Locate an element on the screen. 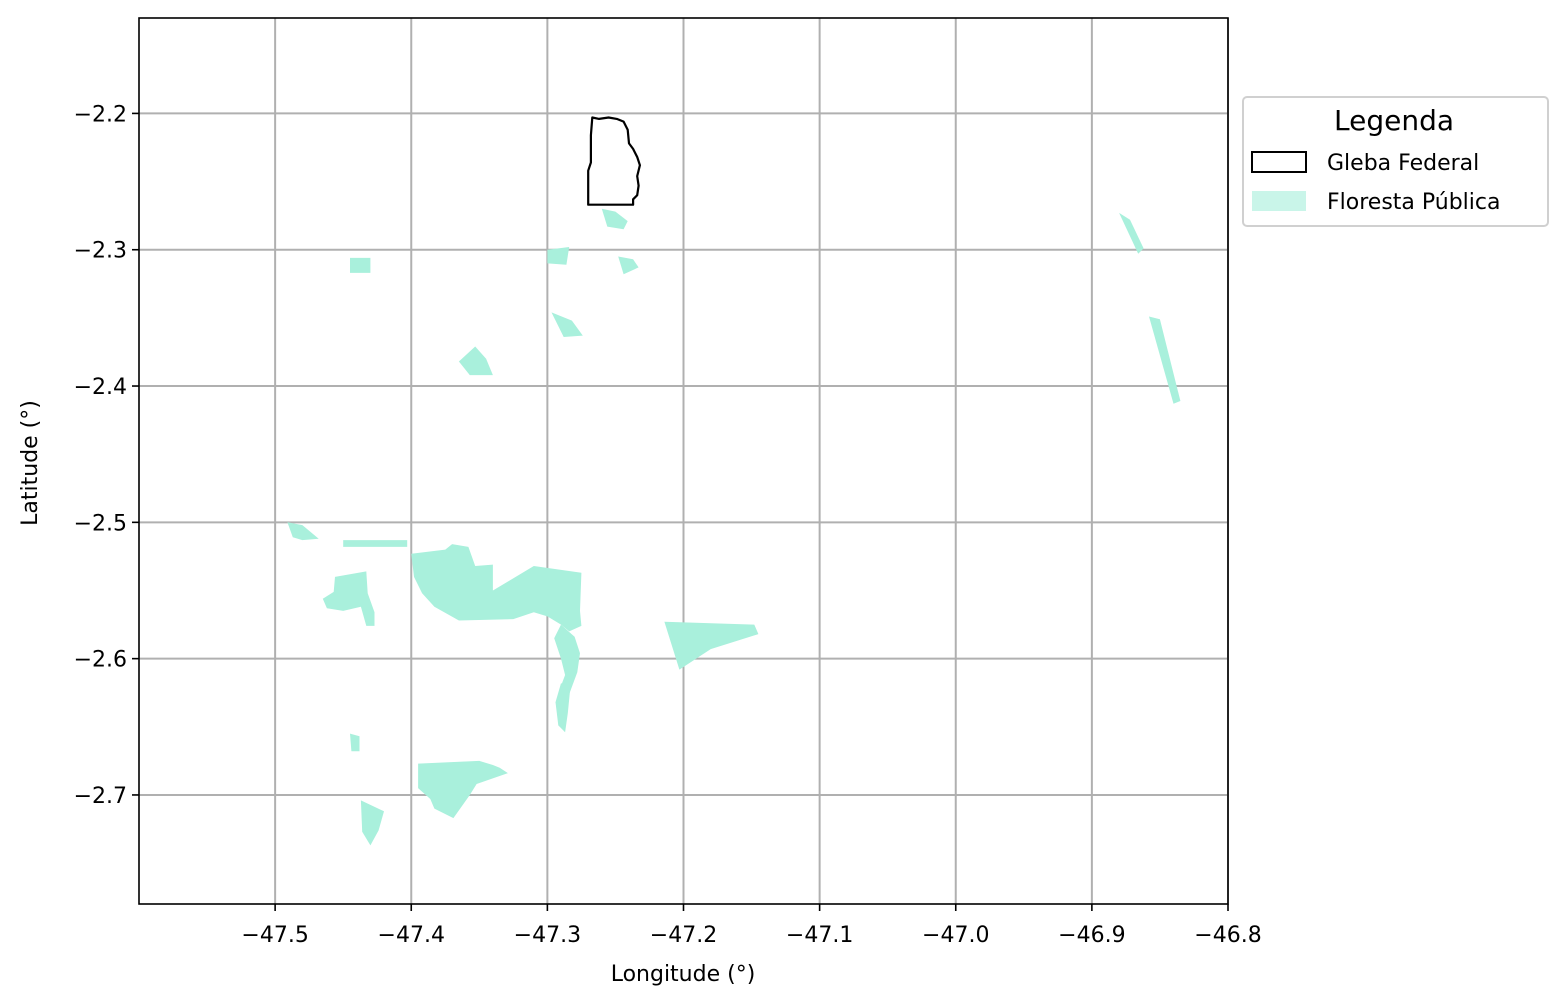 Image resolution: width=1567 pixels, height=1006 pixels. legend-frame is located at coordinates (1395, 161).